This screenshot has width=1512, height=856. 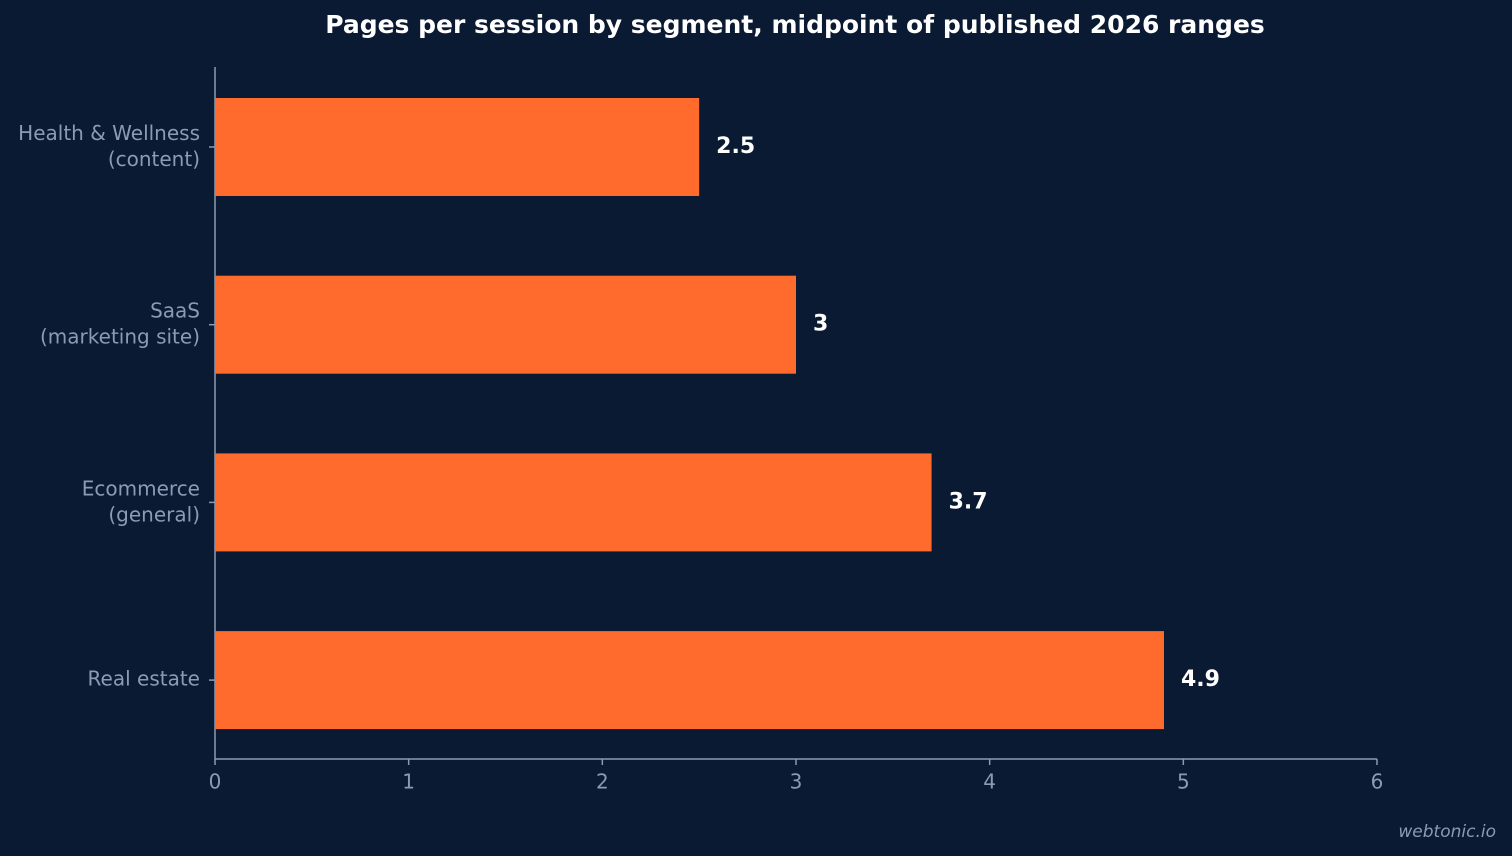 What do you see at coordinates (141, 501) in the screenshot?
I see `y-tick-label: Ecommerce (general)` at bounding box center [141, 501].